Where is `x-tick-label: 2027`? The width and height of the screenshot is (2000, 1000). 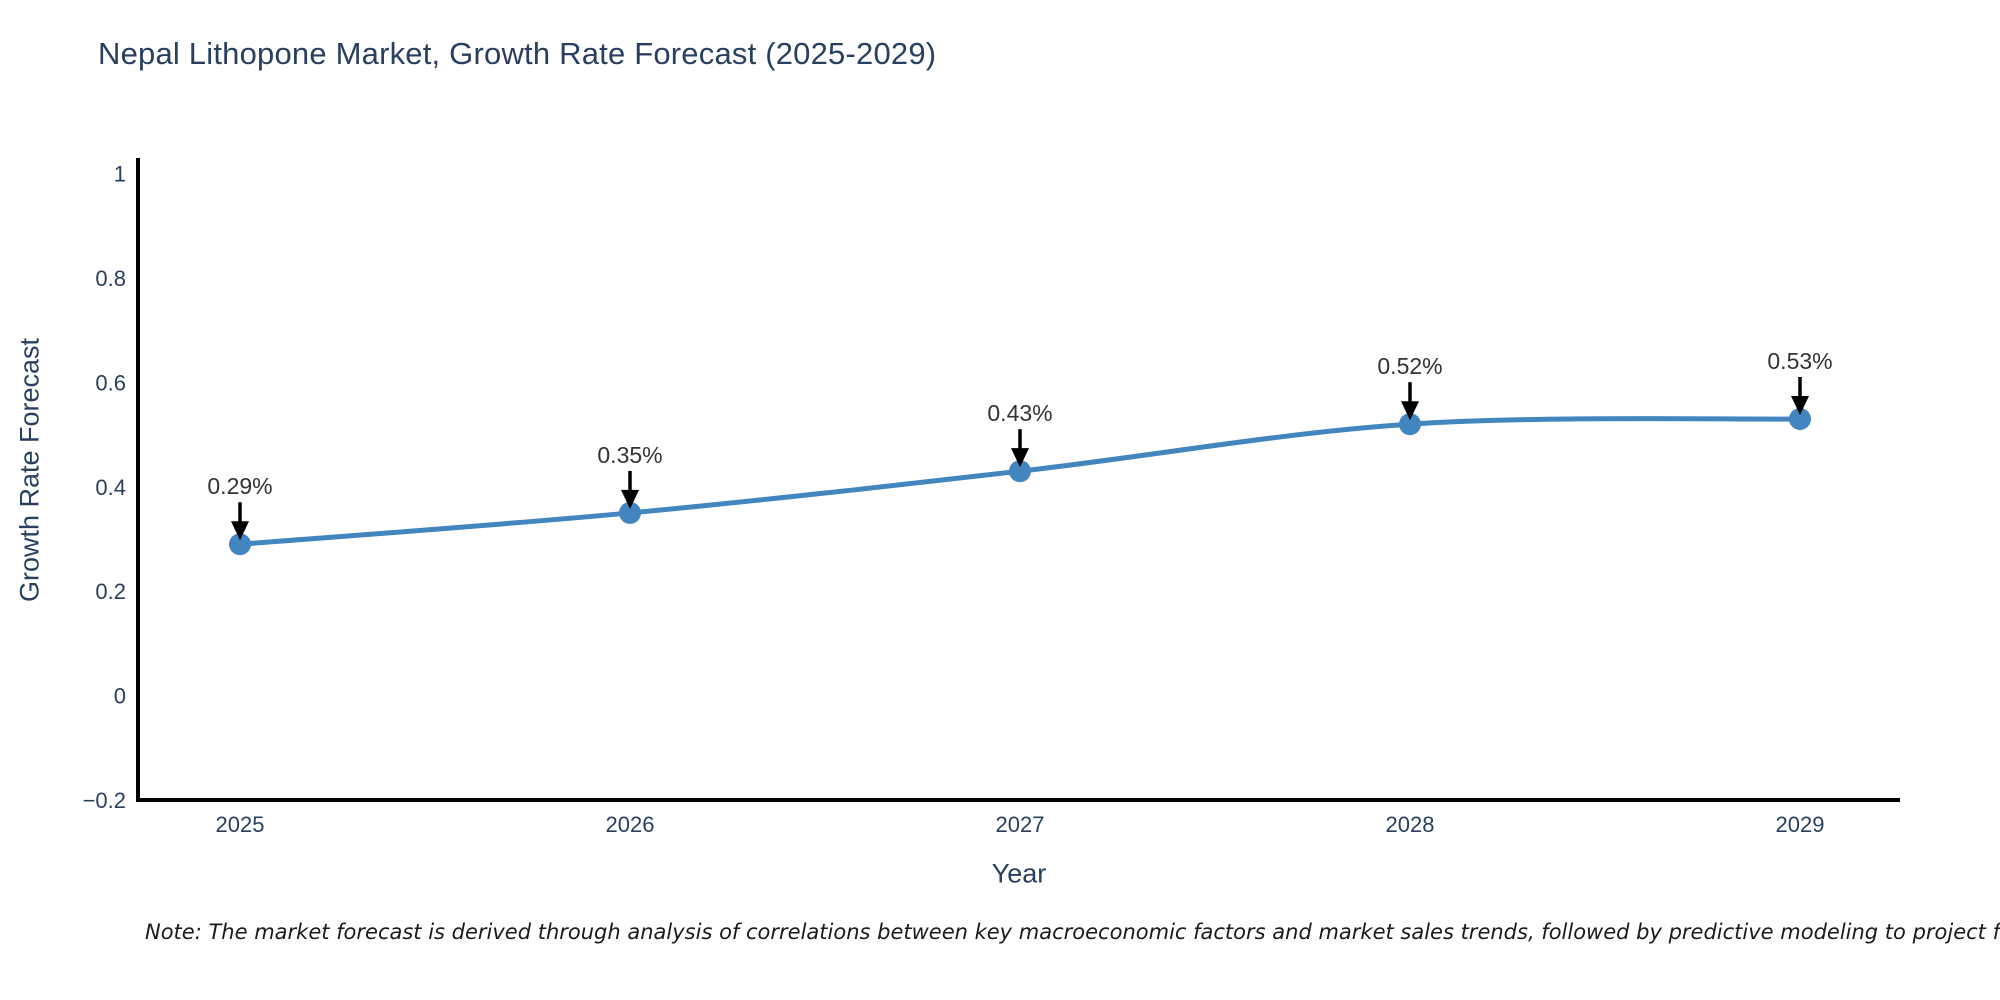
x-tick-label: 2027 is located at coordinates (1020, 824).